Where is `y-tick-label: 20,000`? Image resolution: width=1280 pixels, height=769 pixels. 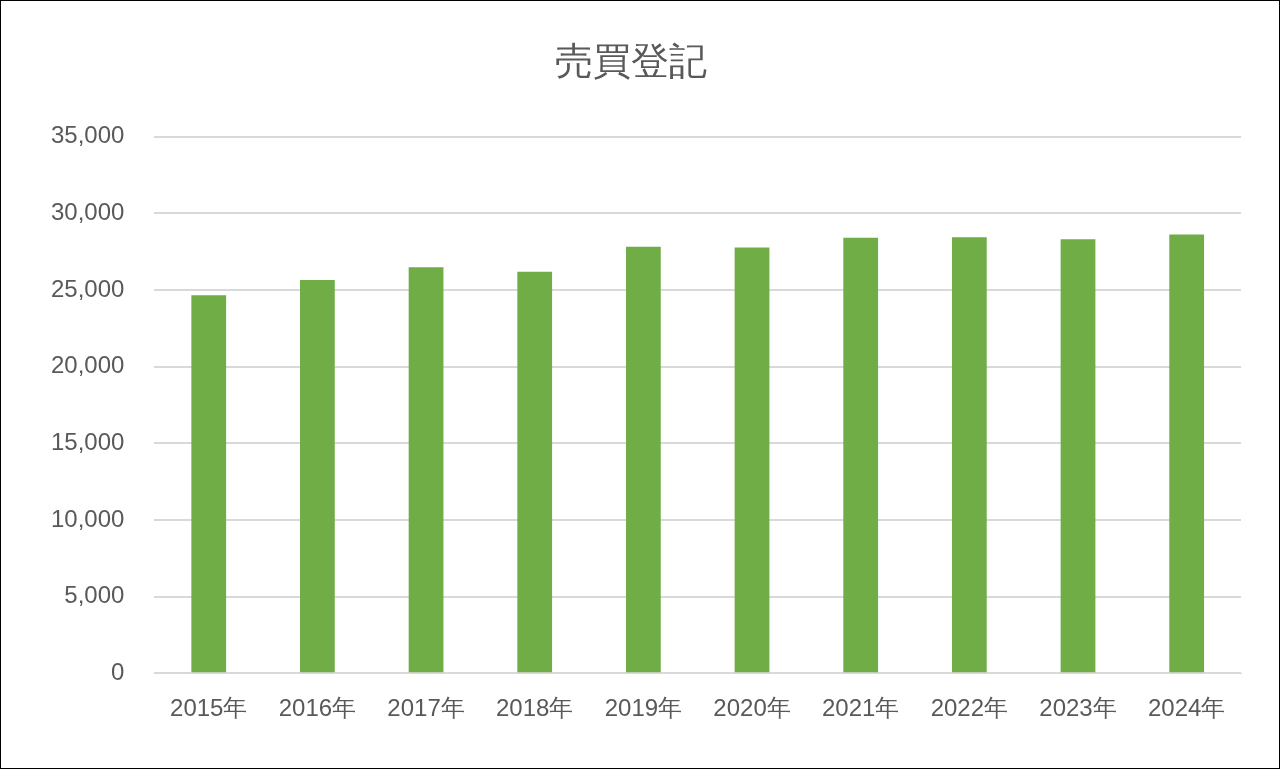
y-tick-label: 20,000 is located at coordinates (88, 365).